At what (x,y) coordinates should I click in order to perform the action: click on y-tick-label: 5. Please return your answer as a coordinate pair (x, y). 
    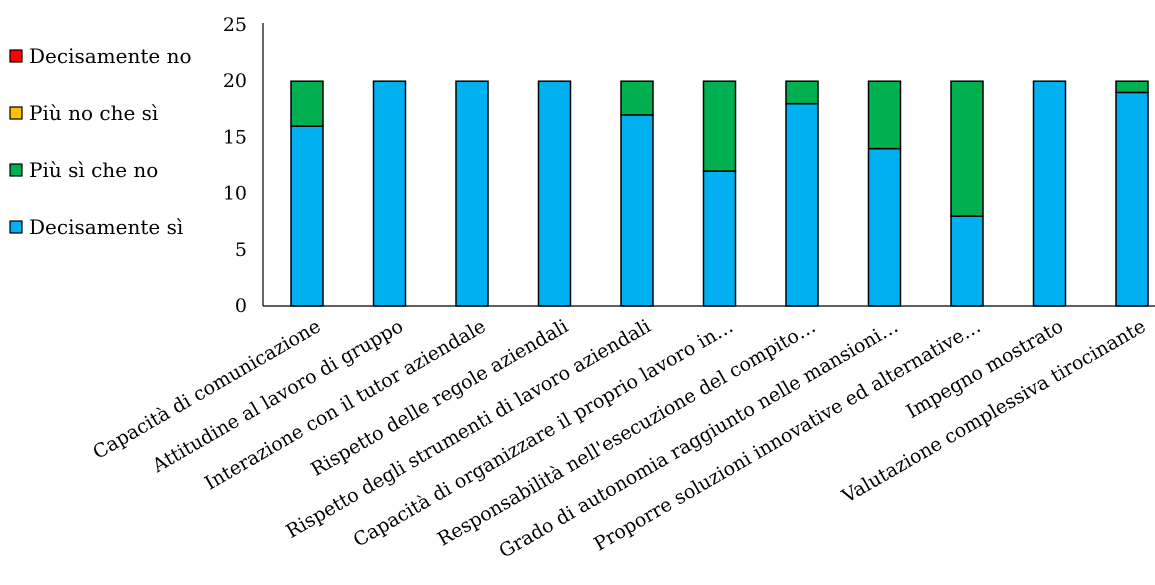
    Looking at the image, I should click on (241, 250).